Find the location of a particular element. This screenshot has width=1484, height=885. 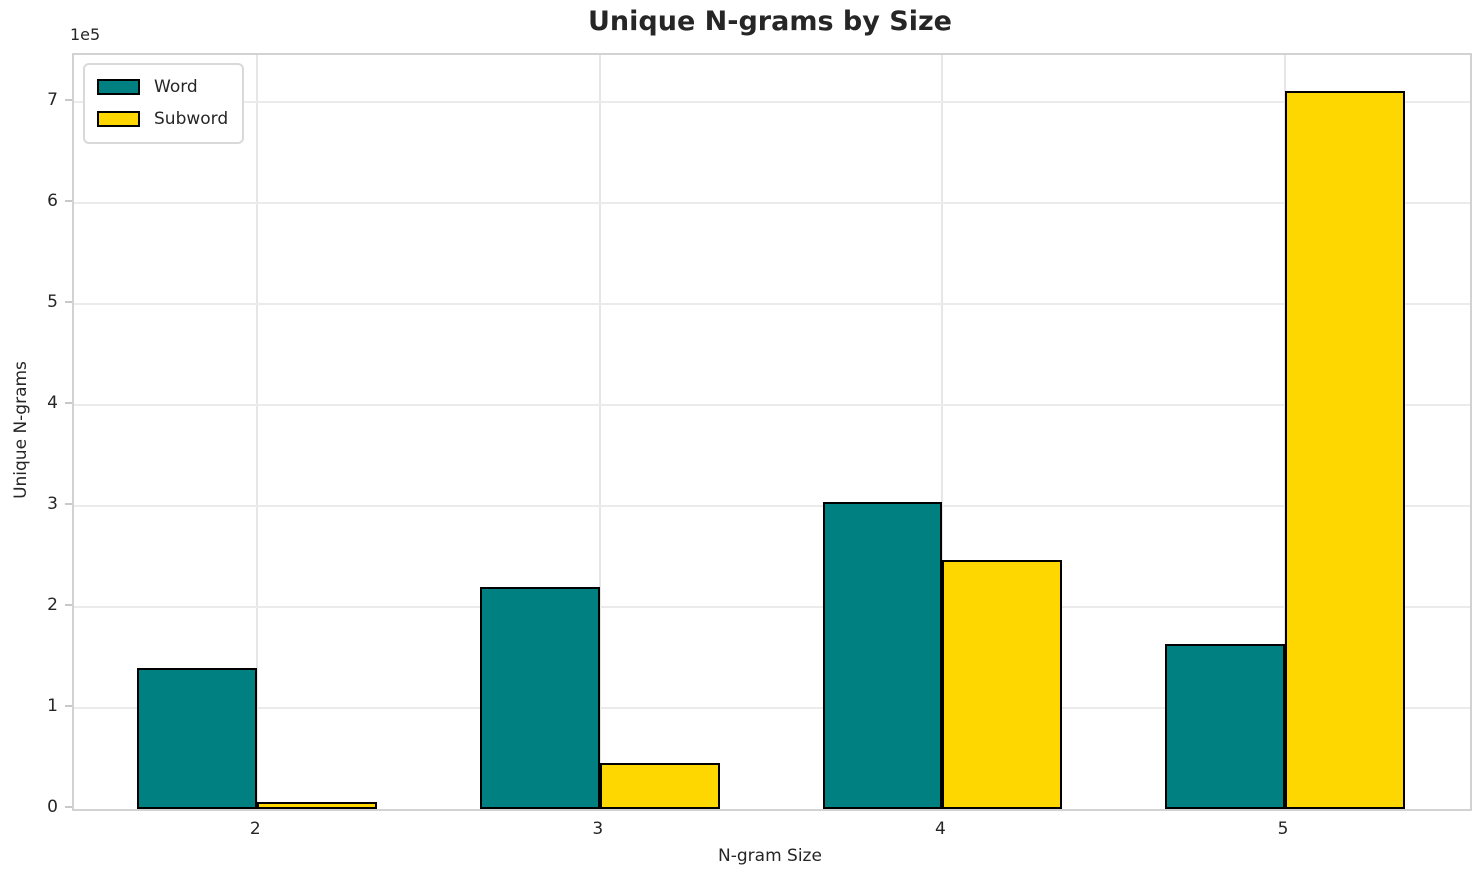

y-tick-label: 1 is located at coordinates (52, 706).